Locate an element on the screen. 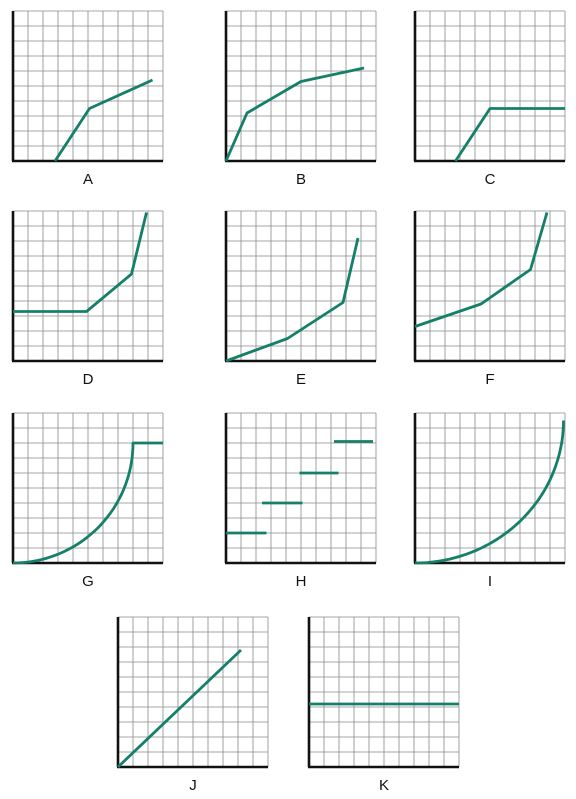  chart-d-plot is located at coordinates (87, 286).